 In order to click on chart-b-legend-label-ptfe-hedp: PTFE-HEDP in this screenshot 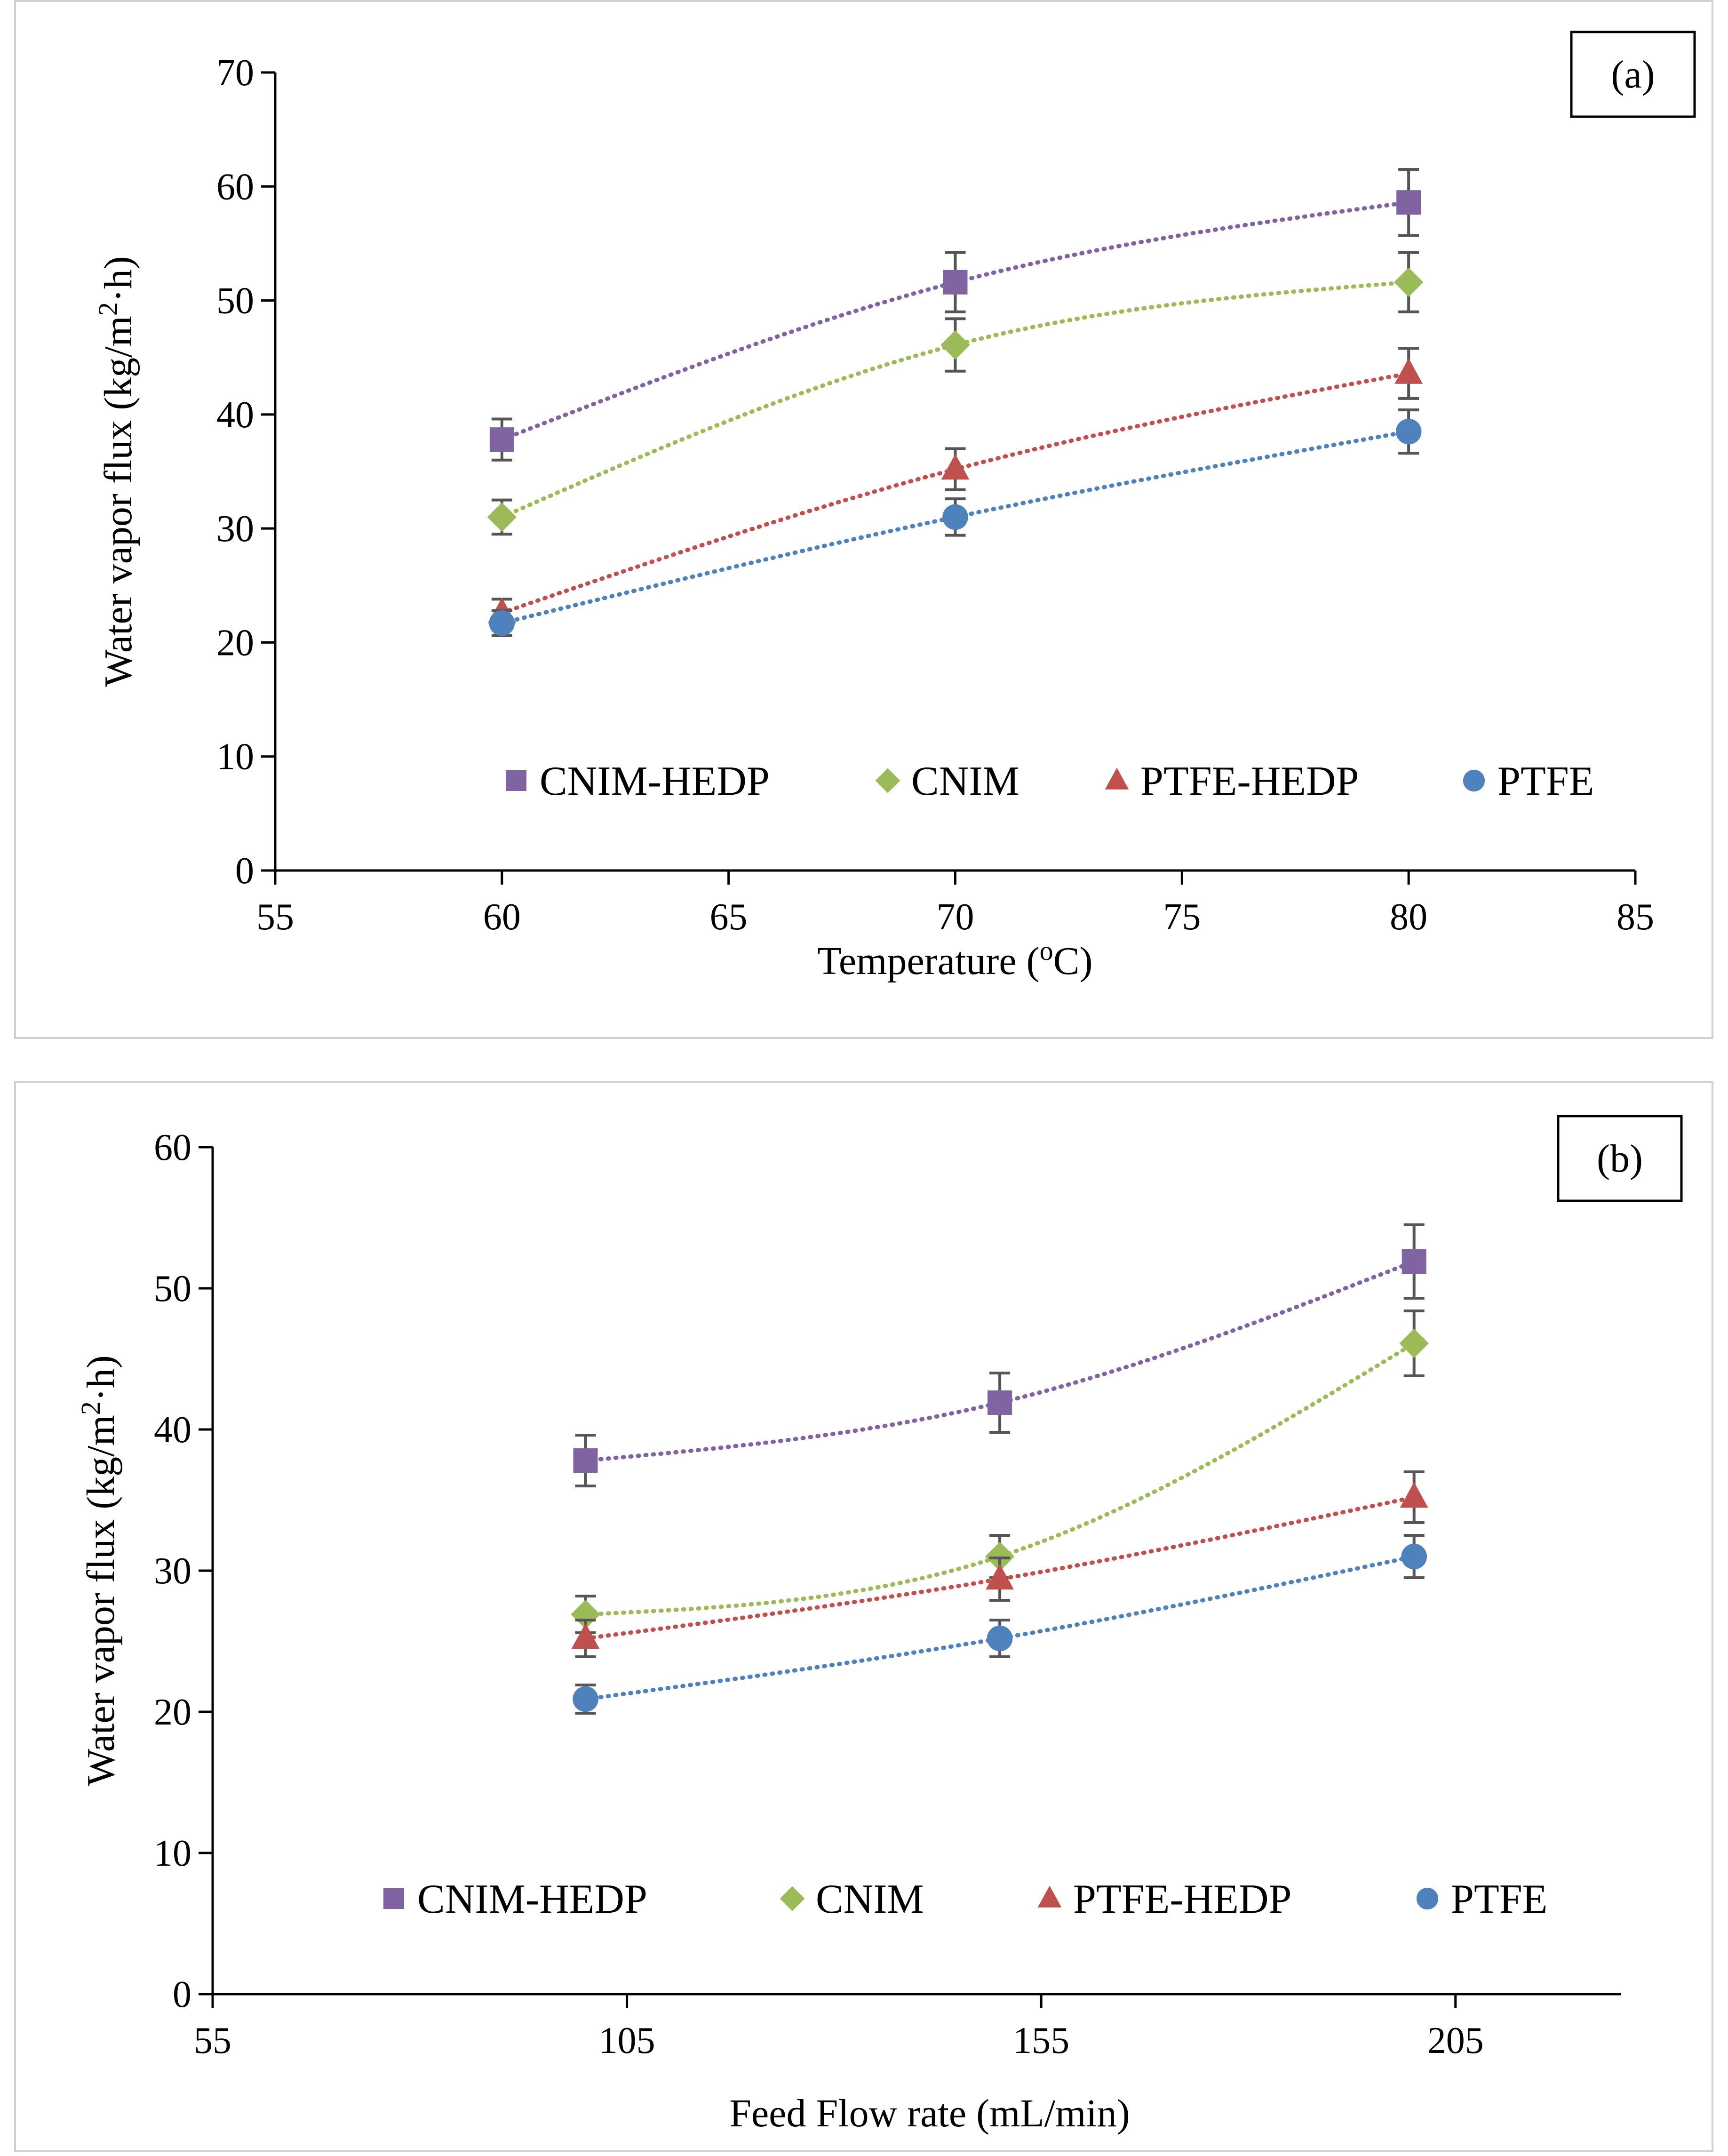, I will do `click(1182, 1899)`.